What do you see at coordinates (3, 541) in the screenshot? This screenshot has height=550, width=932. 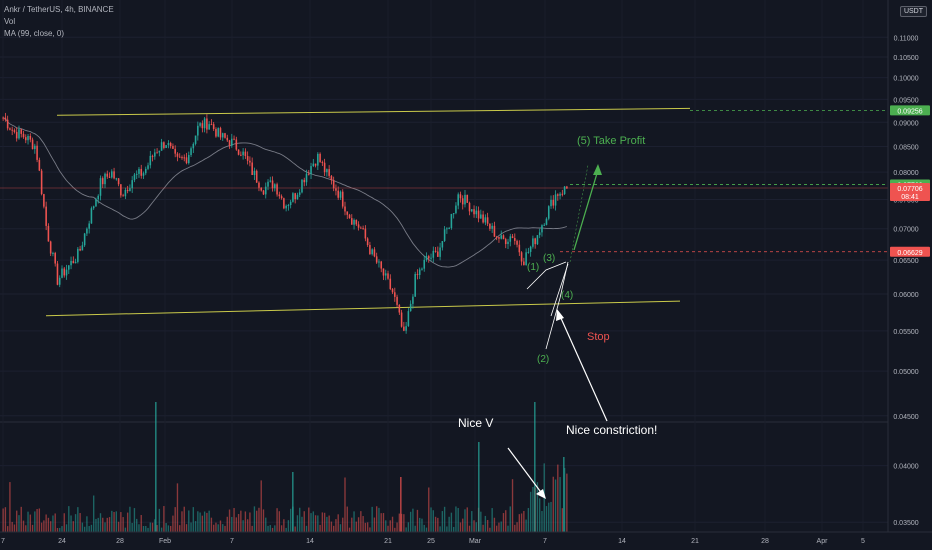 I see `time-tick: 7` at bounding box center [3, 541].